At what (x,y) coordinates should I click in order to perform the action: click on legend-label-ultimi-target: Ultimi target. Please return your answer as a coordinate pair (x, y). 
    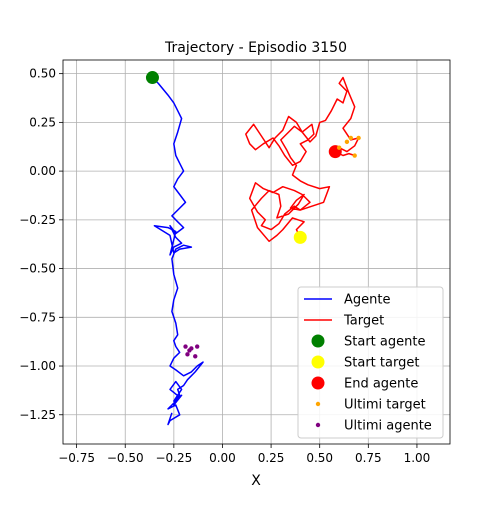
    Looking at the image, I should click on (385, 405).